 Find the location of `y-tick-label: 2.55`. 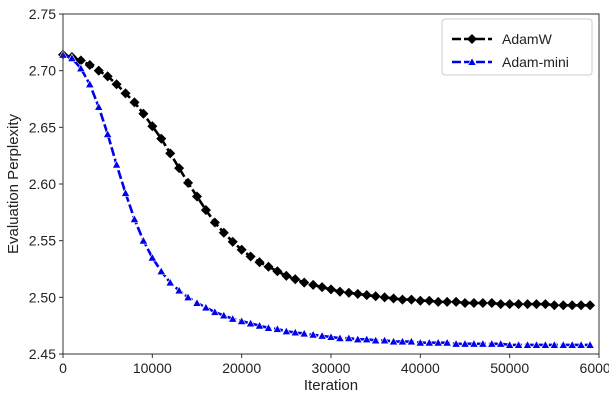

y-tick-label: 2.55 is located at coordinates (42, 241).